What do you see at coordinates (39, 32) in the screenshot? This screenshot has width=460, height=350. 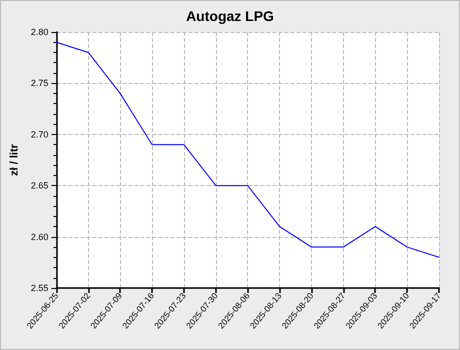 I see `y-tick-label: 2.80` at bounding box center [39, 32].